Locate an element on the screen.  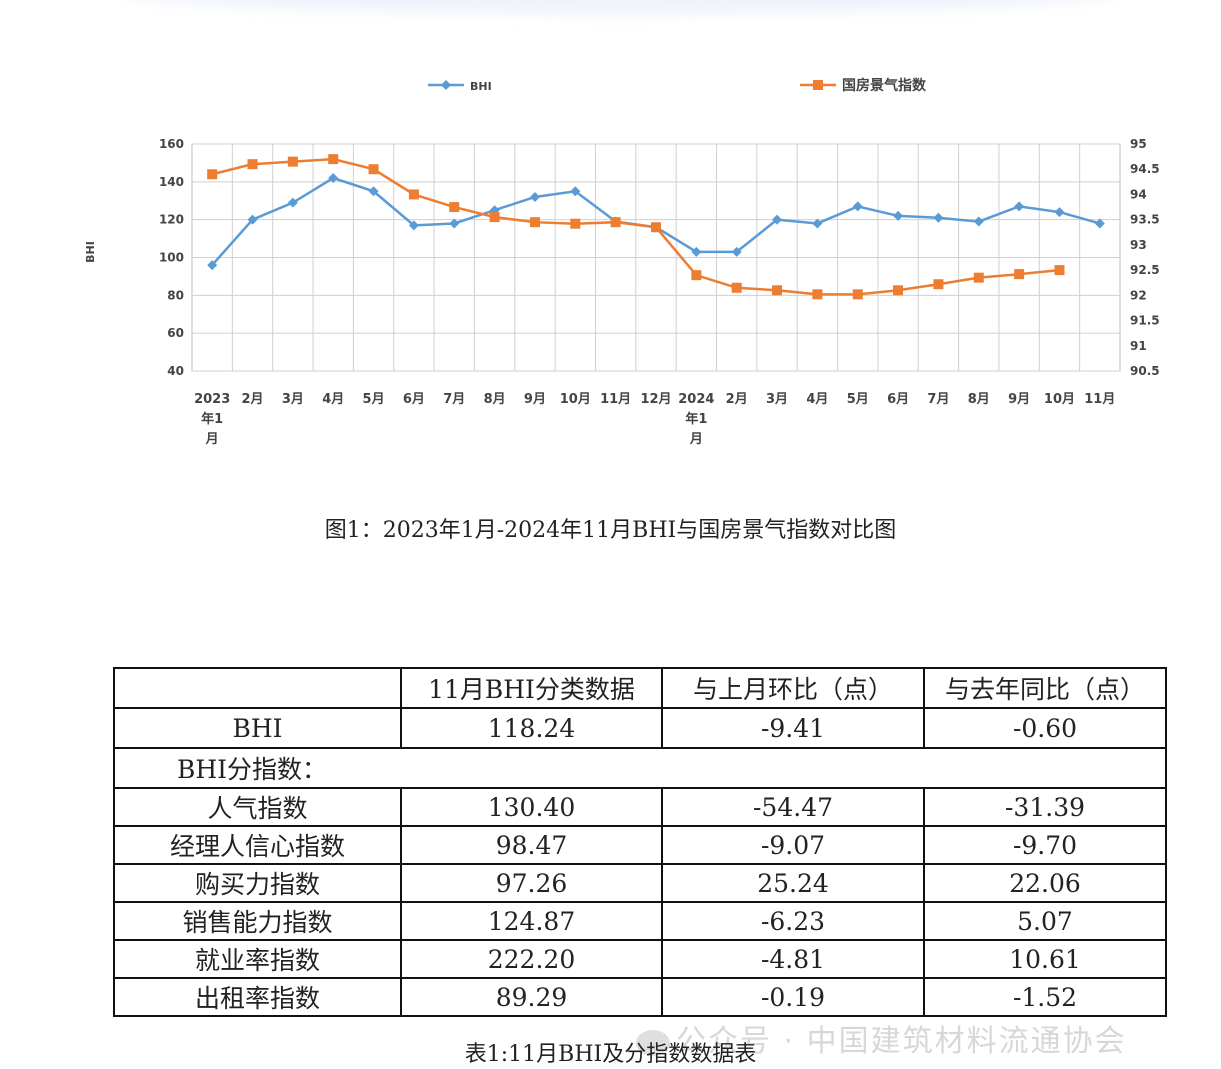
table-cell: 98.47 is located at coordinates (531, 845).